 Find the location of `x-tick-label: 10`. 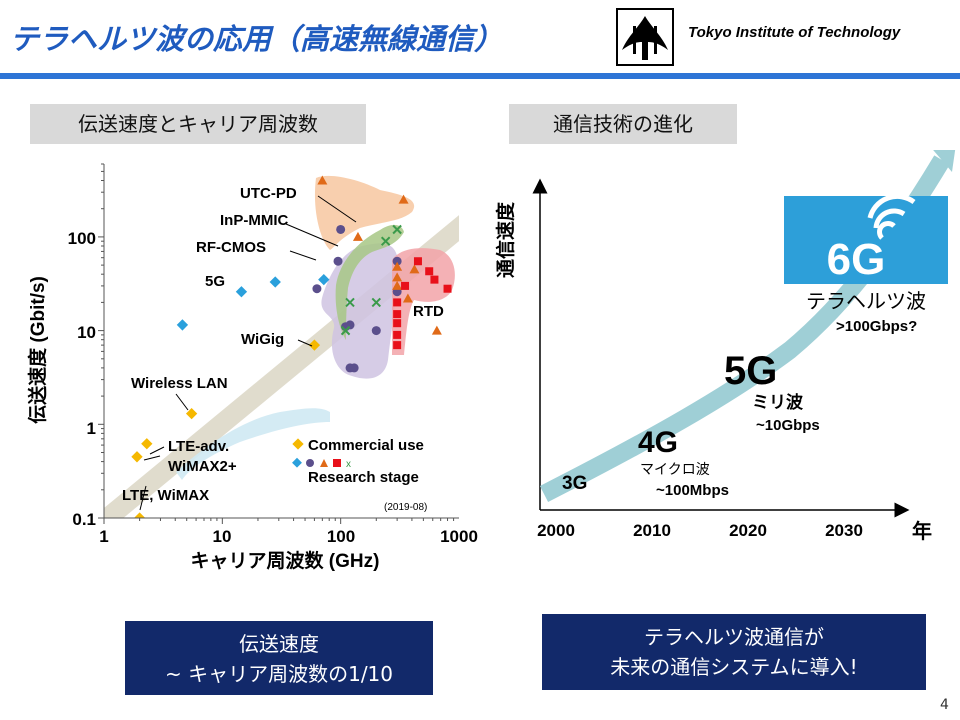

x-tick-label: 10 is located at coordinates (222, 536).